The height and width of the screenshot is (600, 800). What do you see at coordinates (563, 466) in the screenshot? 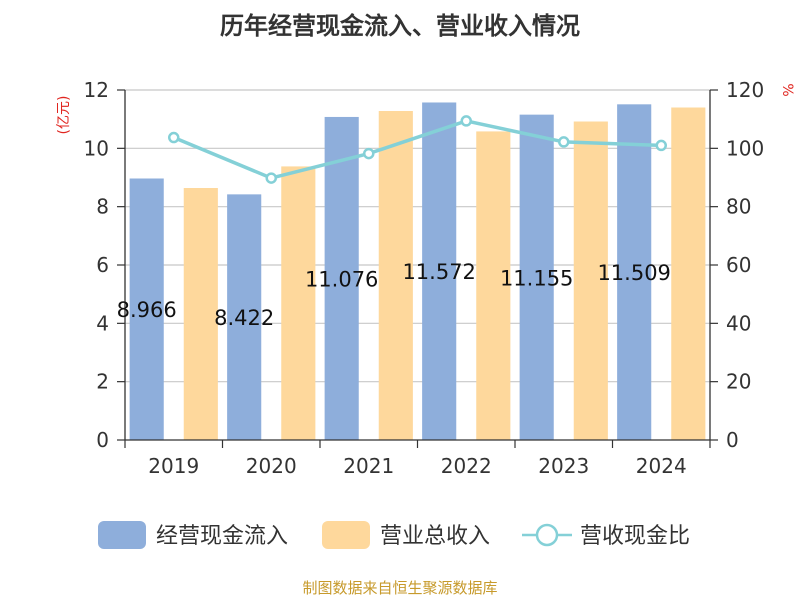
I see `x-tick-label: 2023` at bounding box center [563, 466].